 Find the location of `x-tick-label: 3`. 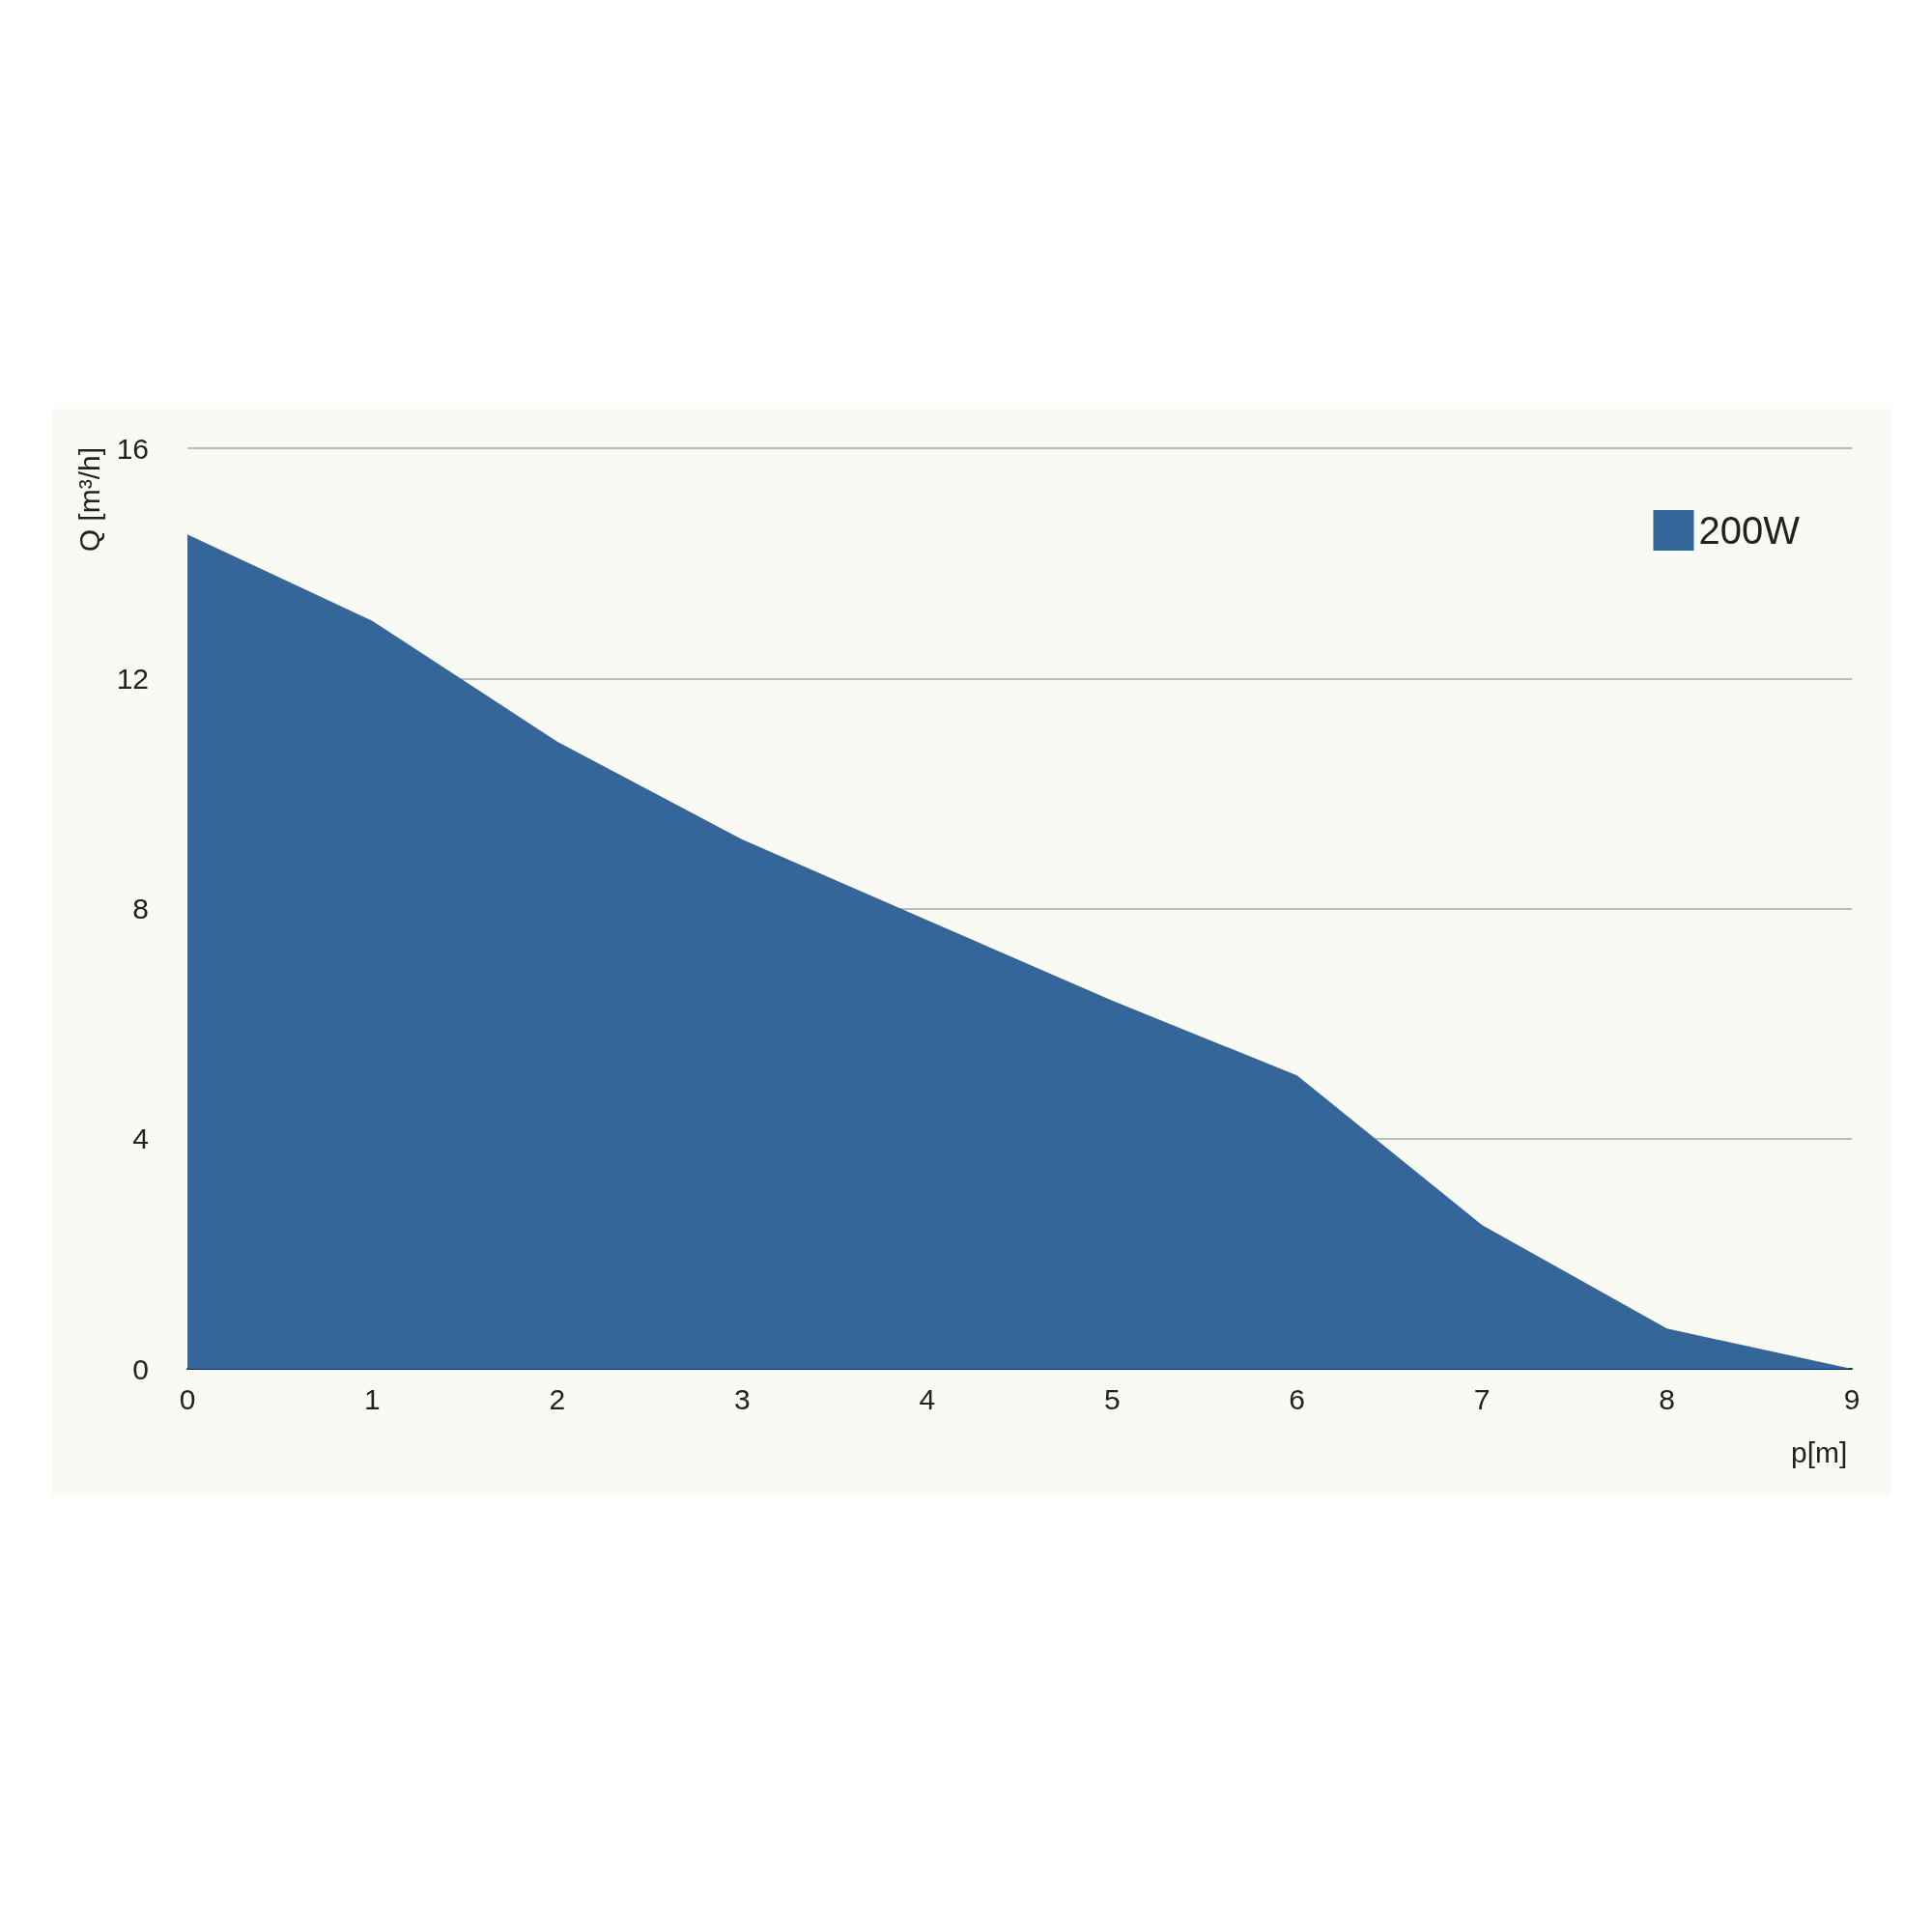

x-tick-label: 3 is located at coordinates (742, 1398).